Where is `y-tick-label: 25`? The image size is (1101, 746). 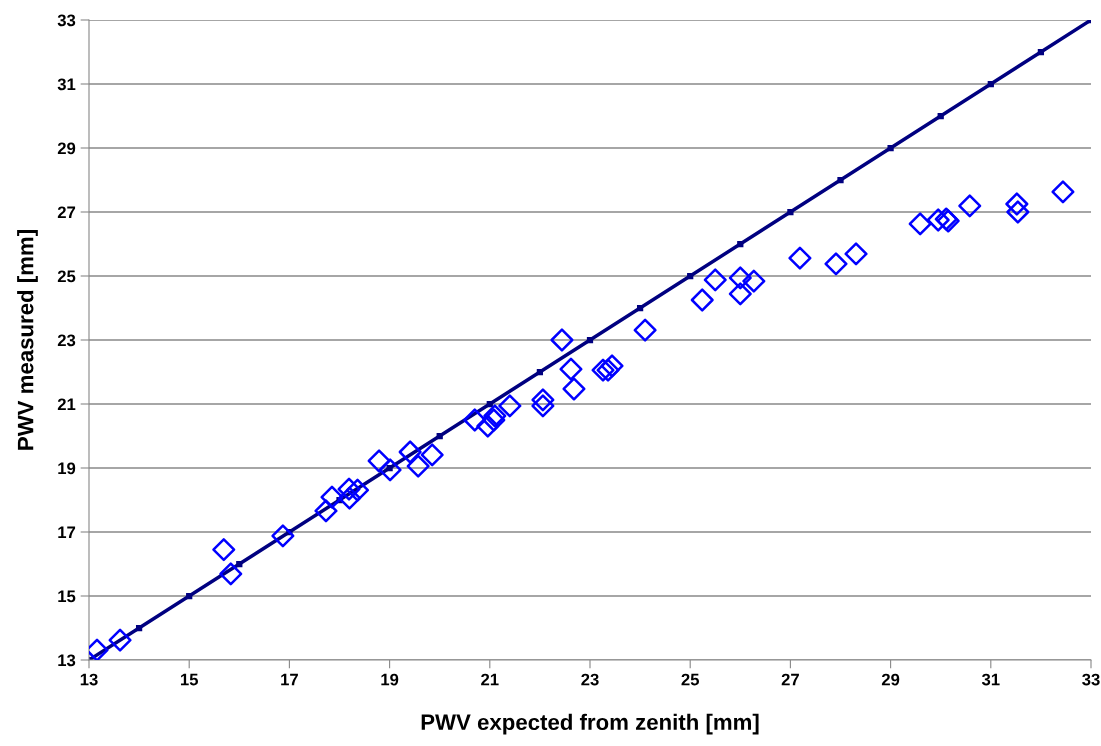 y-tick-label: 25 is located at coordinates (66, 276).